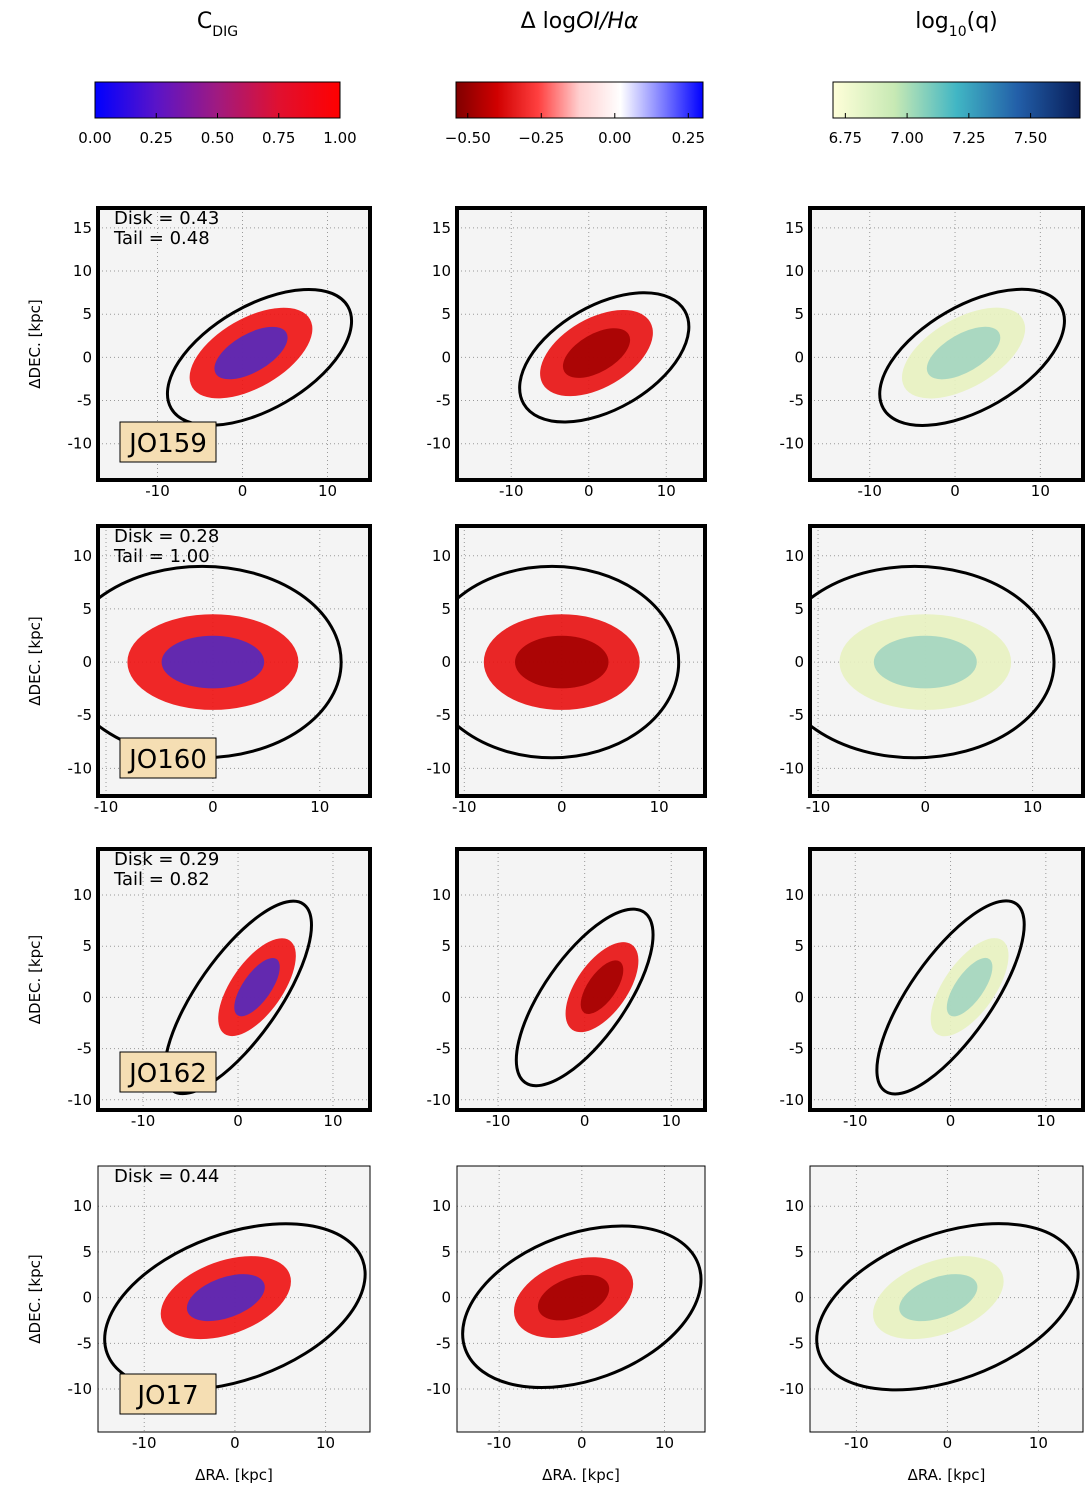 This screenshot has width=1086, height=1496. I want to click on colorbar-tick-label: 6.75, so click(845, 138).